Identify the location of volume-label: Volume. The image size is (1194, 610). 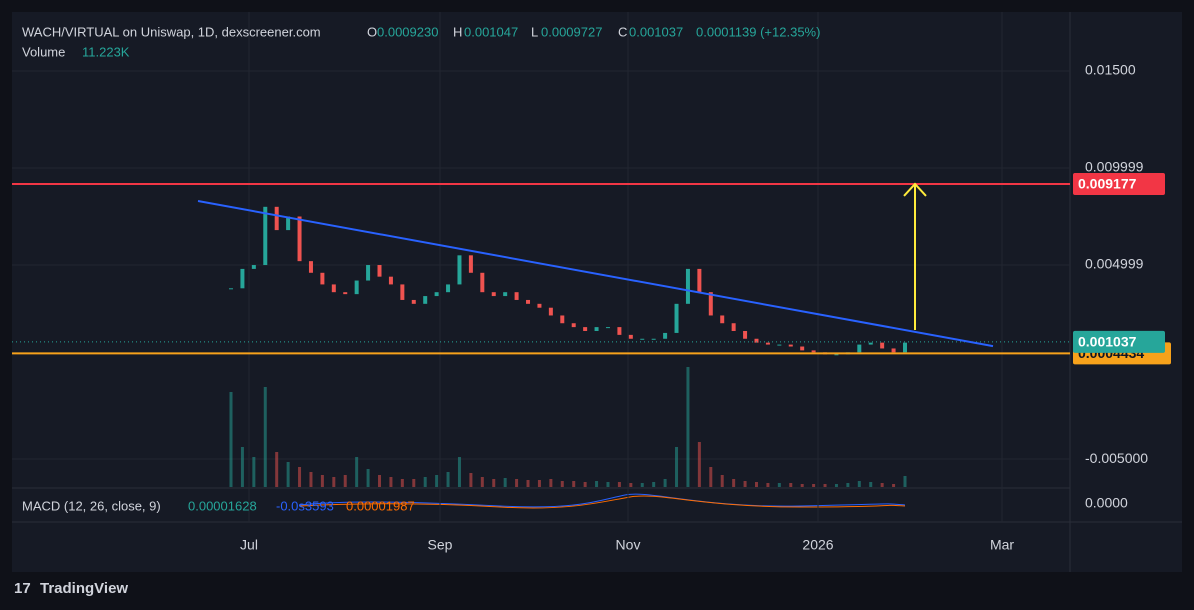
(43, 51).